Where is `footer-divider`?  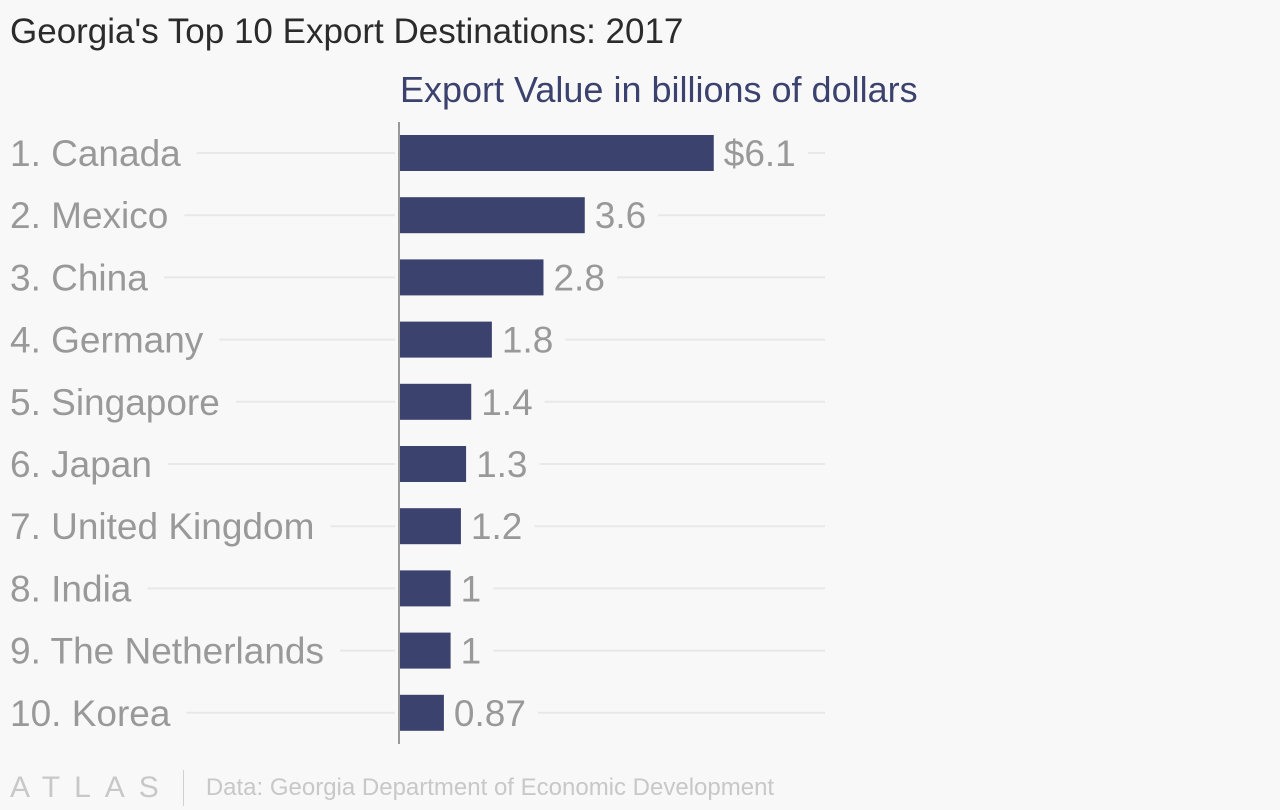 footer-divider is located at coordinates (183, 788).